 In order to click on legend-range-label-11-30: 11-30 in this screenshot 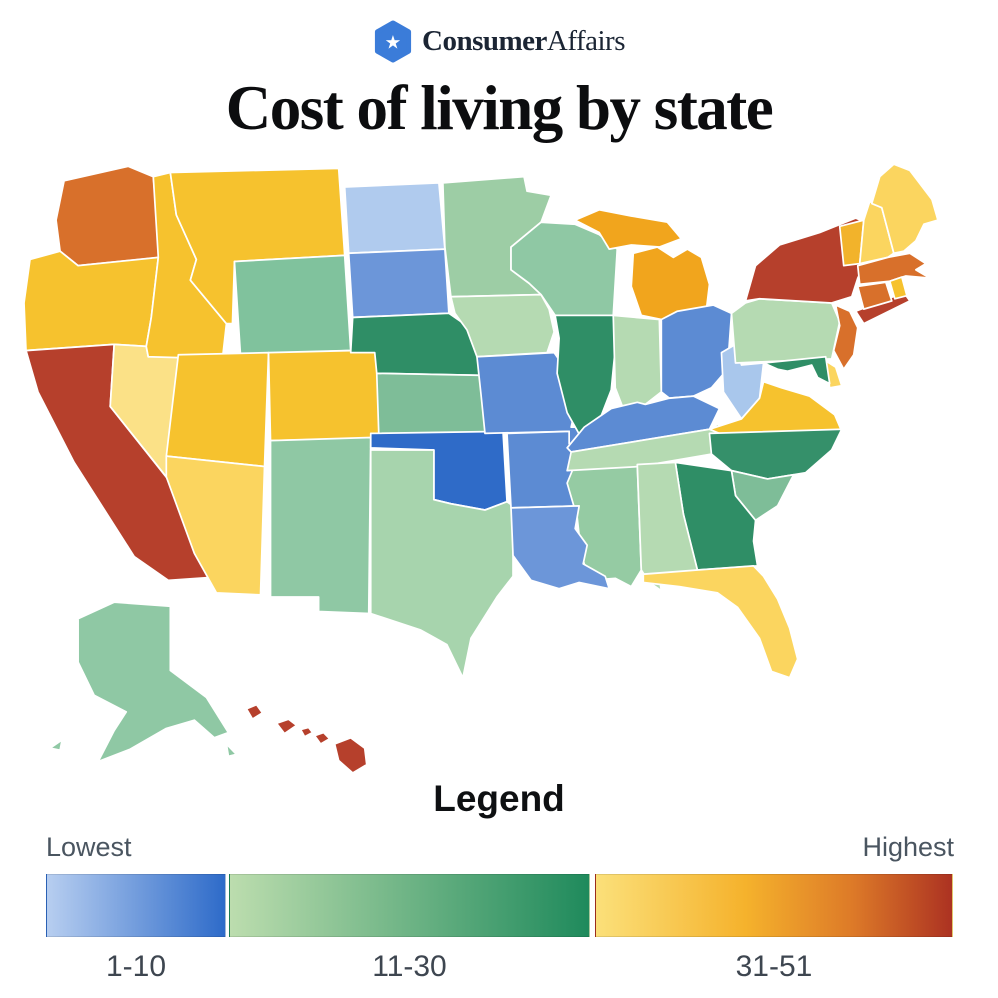, I will do `click(409, 966)`.